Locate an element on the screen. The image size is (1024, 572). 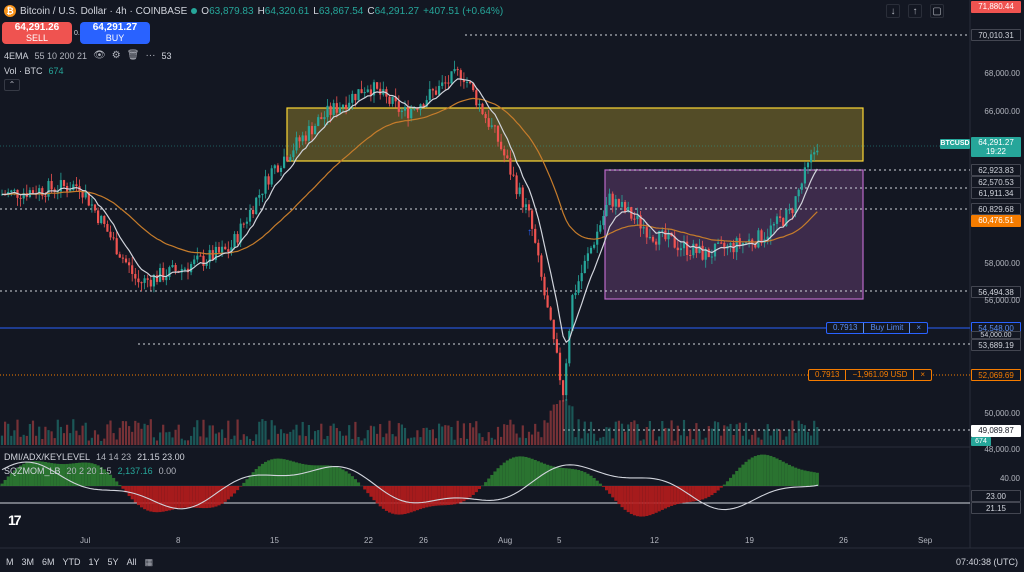
dmi-indicator-row: DMI/ADX/KEYLEVEL 14 14 23 21.15 23.00 is located at coordinates (94, 457).